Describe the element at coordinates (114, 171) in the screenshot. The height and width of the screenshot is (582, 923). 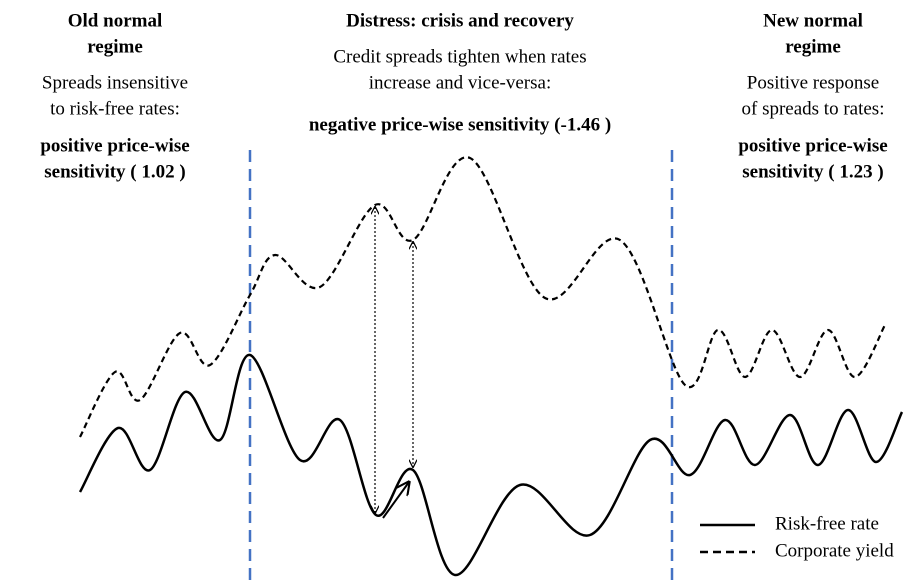
I see `regime-sensitivity: sensitivity ( 1.02 )` at that location.